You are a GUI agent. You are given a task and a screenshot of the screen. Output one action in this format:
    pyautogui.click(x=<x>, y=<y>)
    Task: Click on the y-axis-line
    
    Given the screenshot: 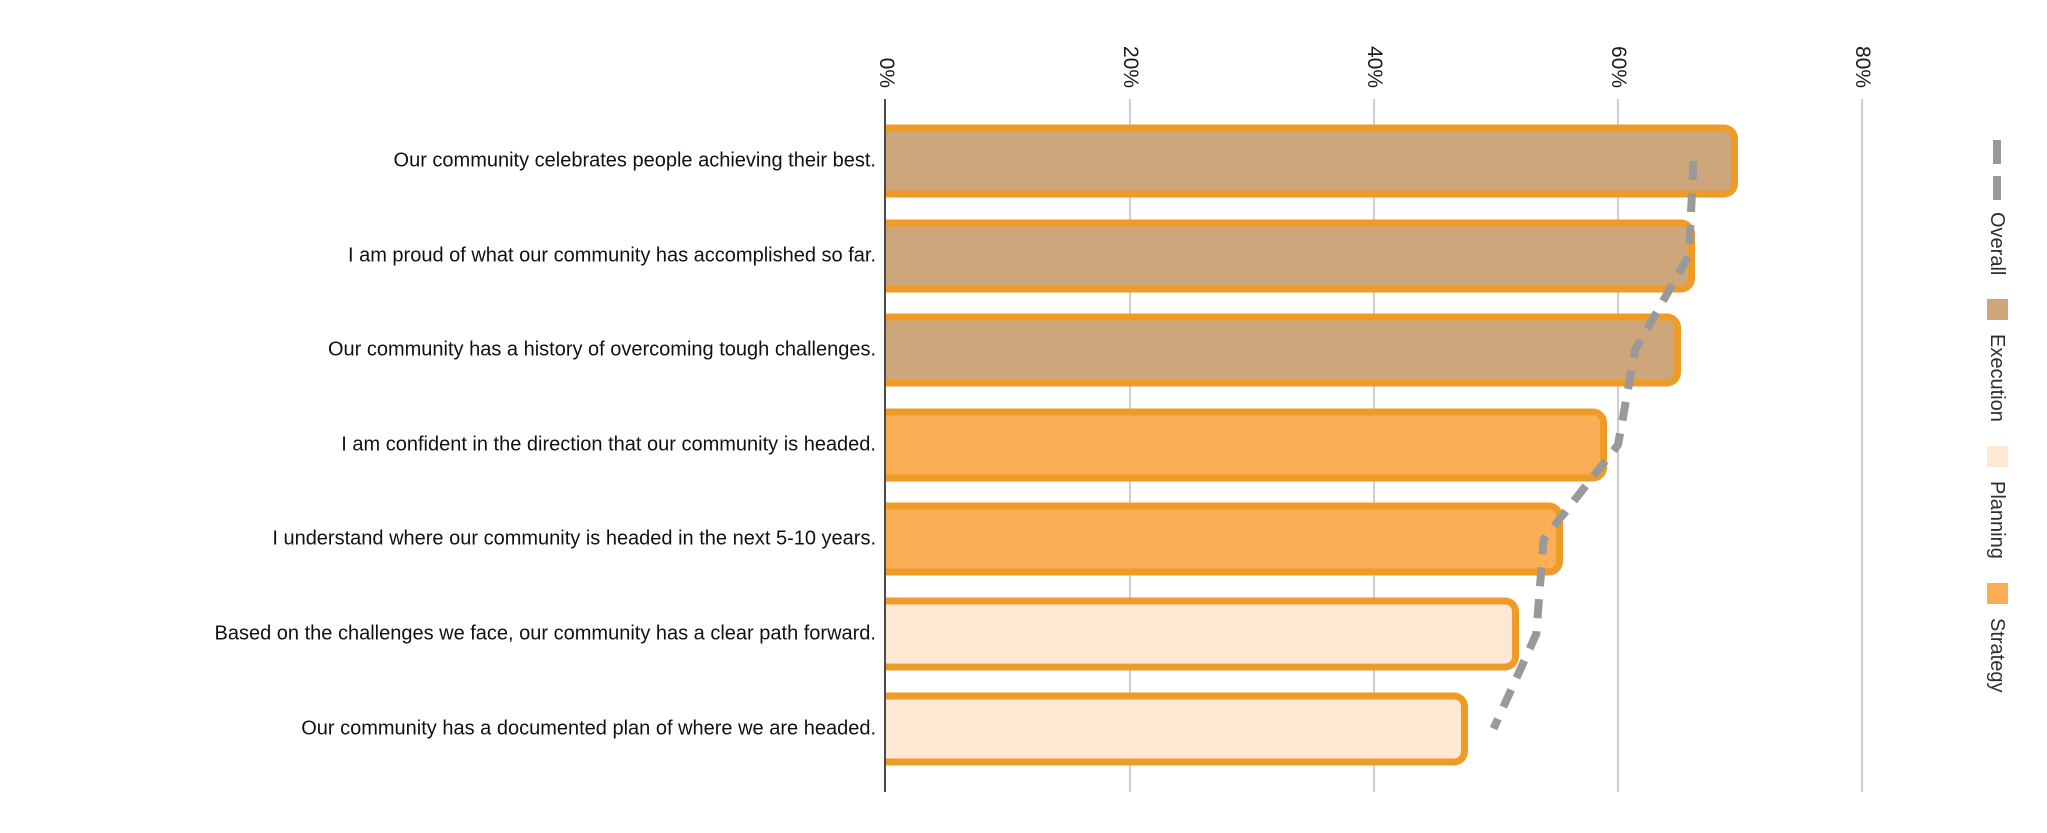 What is the action you would take?
    pyautogui.click(x=885, y=445)
    